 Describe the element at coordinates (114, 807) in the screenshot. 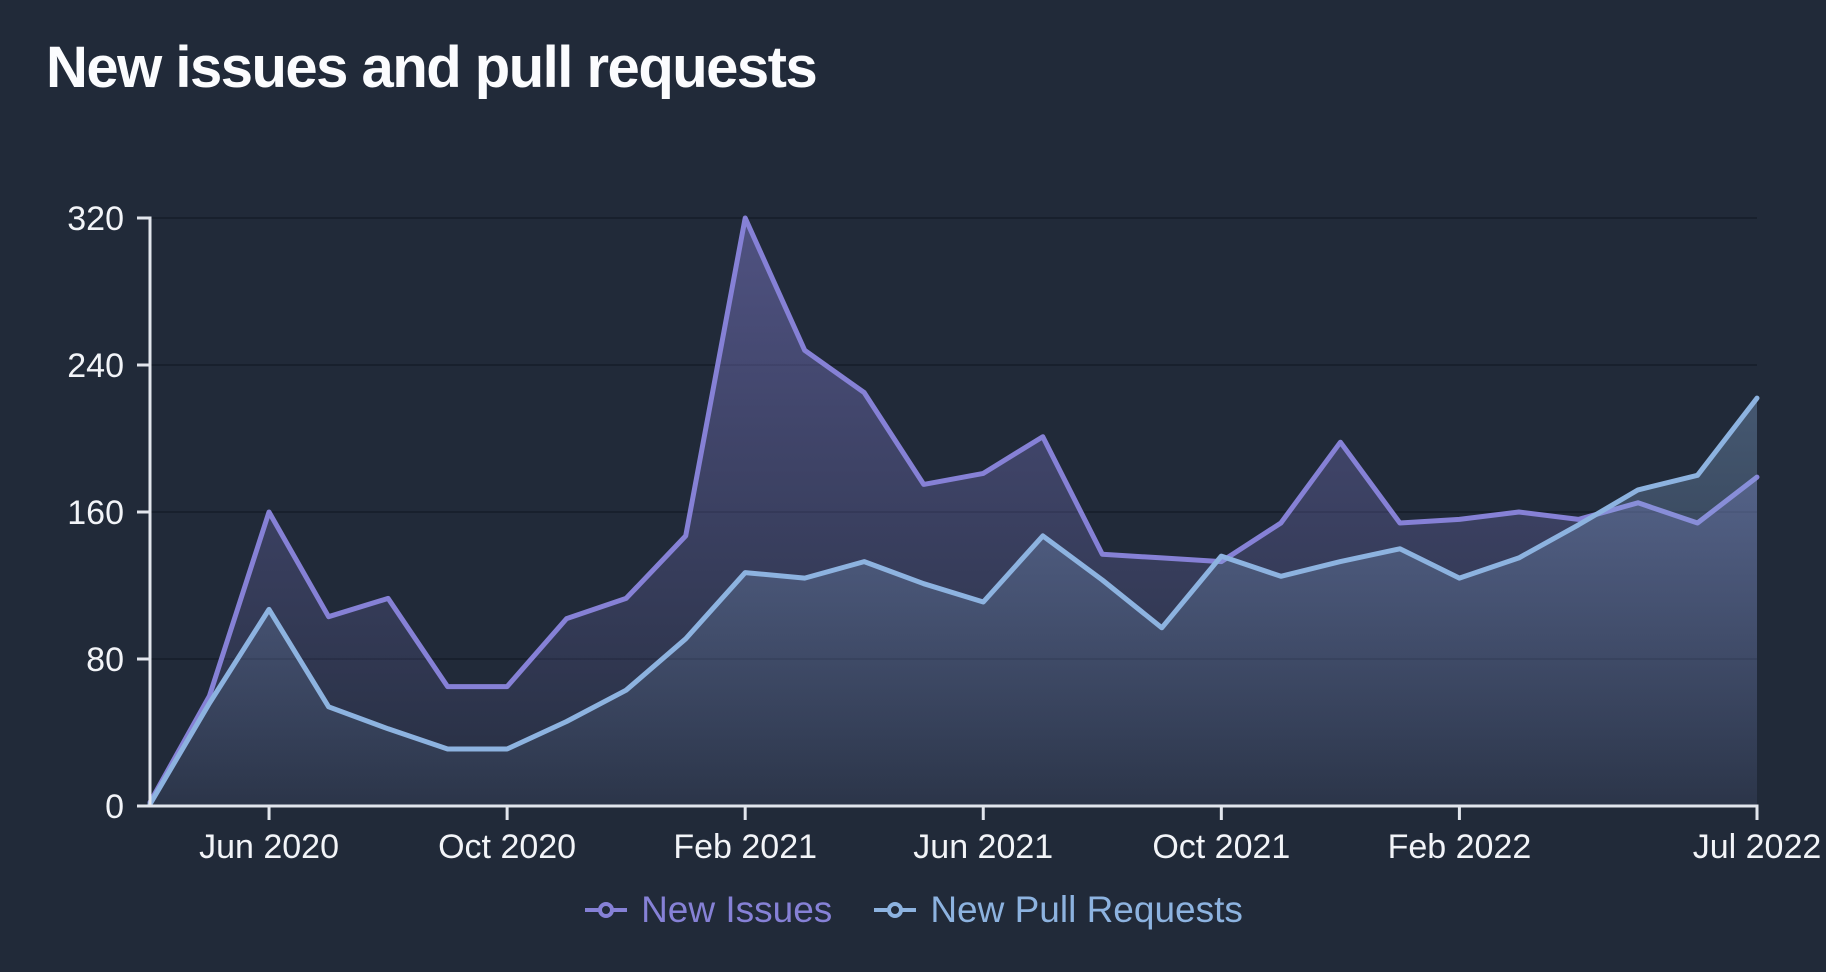

I see `y-tick-label-0: 0` at that location.